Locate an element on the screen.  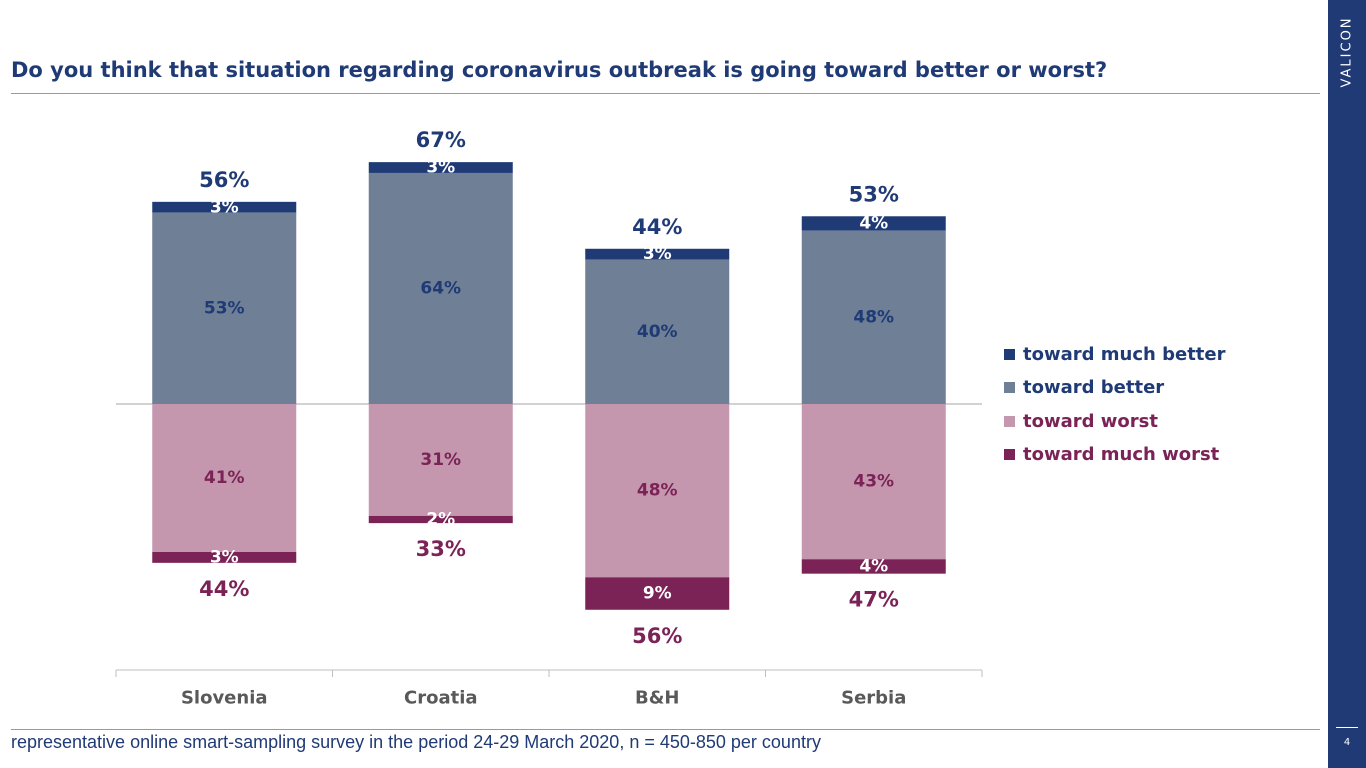
total-positive-label: 44% is located at coordinates (657, 227).